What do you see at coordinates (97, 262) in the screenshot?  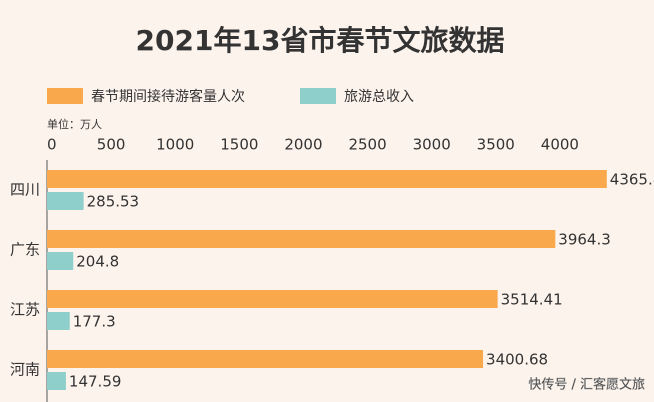 I see `value-label: 204.8` at bounding box center [97, 262].